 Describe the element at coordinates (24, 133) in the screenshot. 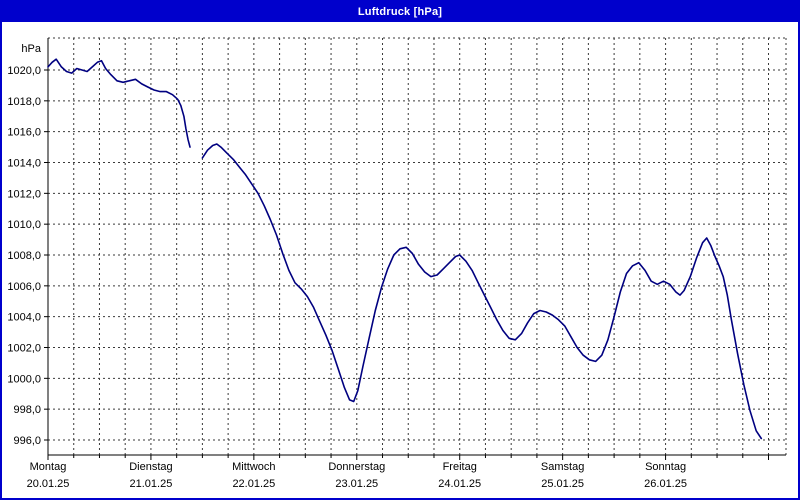

I see `y-tick-label: 1016,0` at that location.